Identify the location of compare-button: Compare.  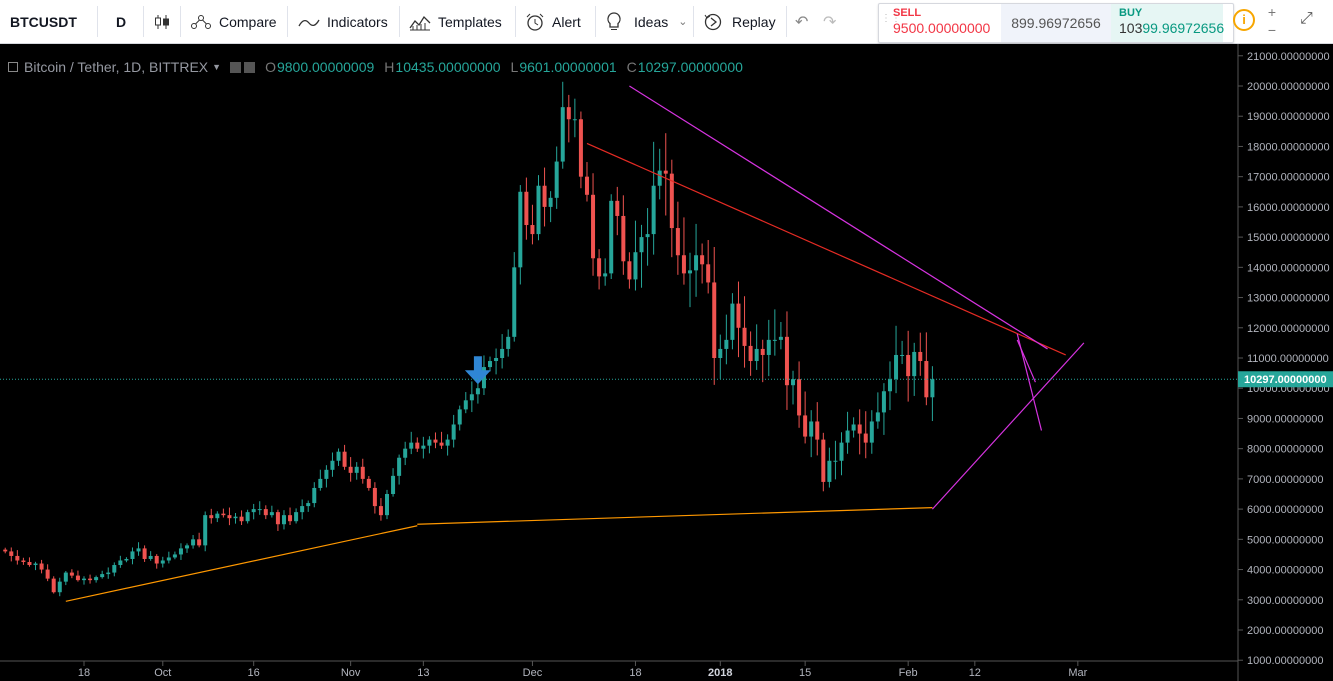
(233, 21).